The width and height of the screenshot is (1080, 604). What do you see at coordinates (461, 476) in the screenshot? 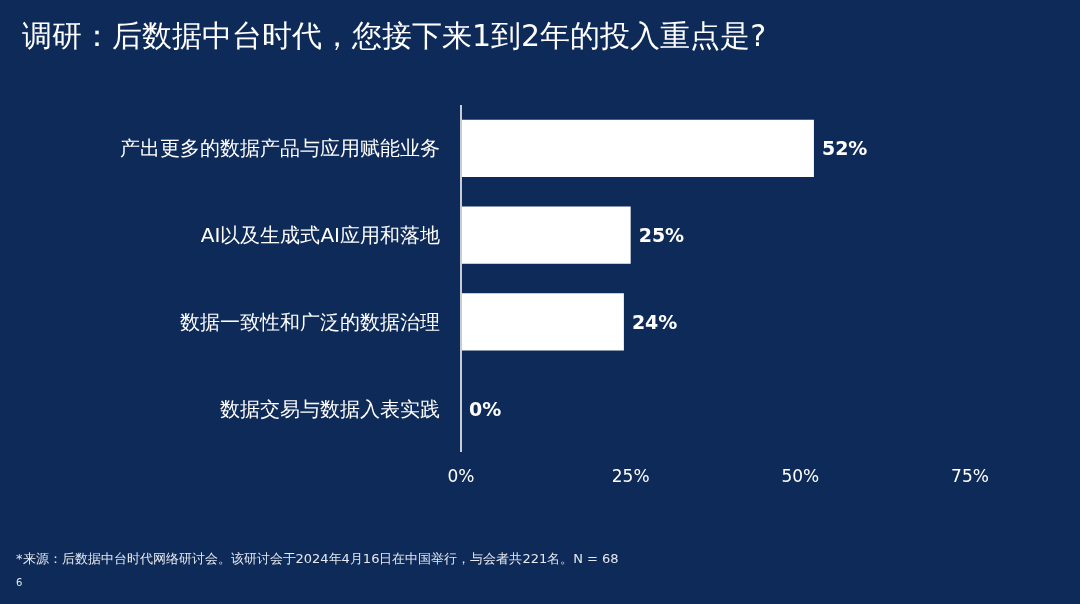
I see `x-tick-label: 0%` at bounding box center [461, 476].